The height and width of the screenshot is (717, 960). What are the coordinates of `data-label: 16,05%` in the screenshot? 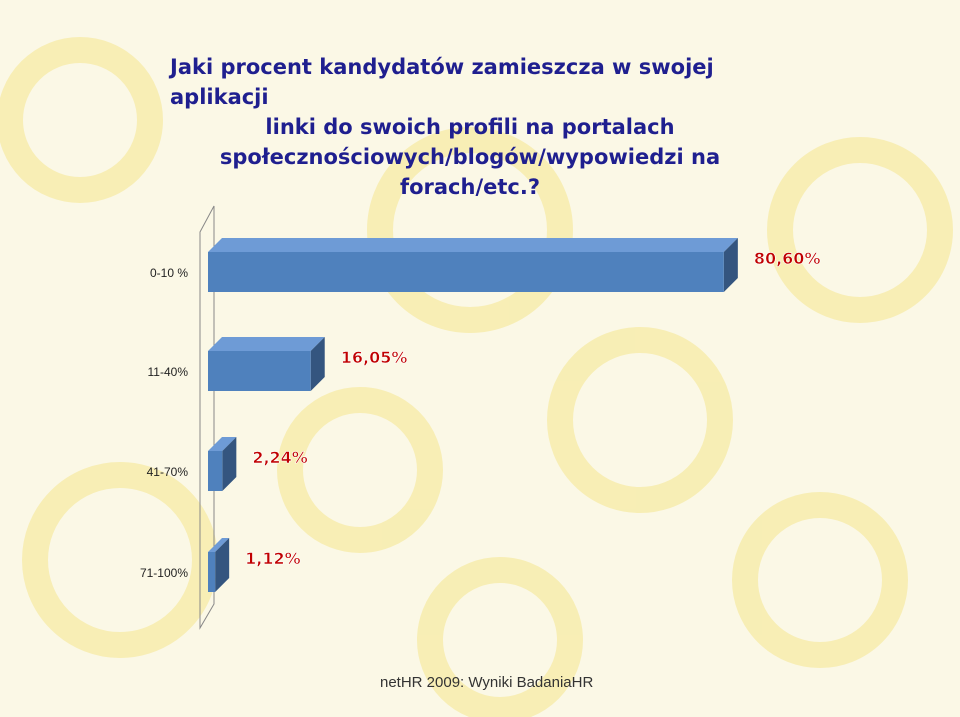 It's located at (374, 357).